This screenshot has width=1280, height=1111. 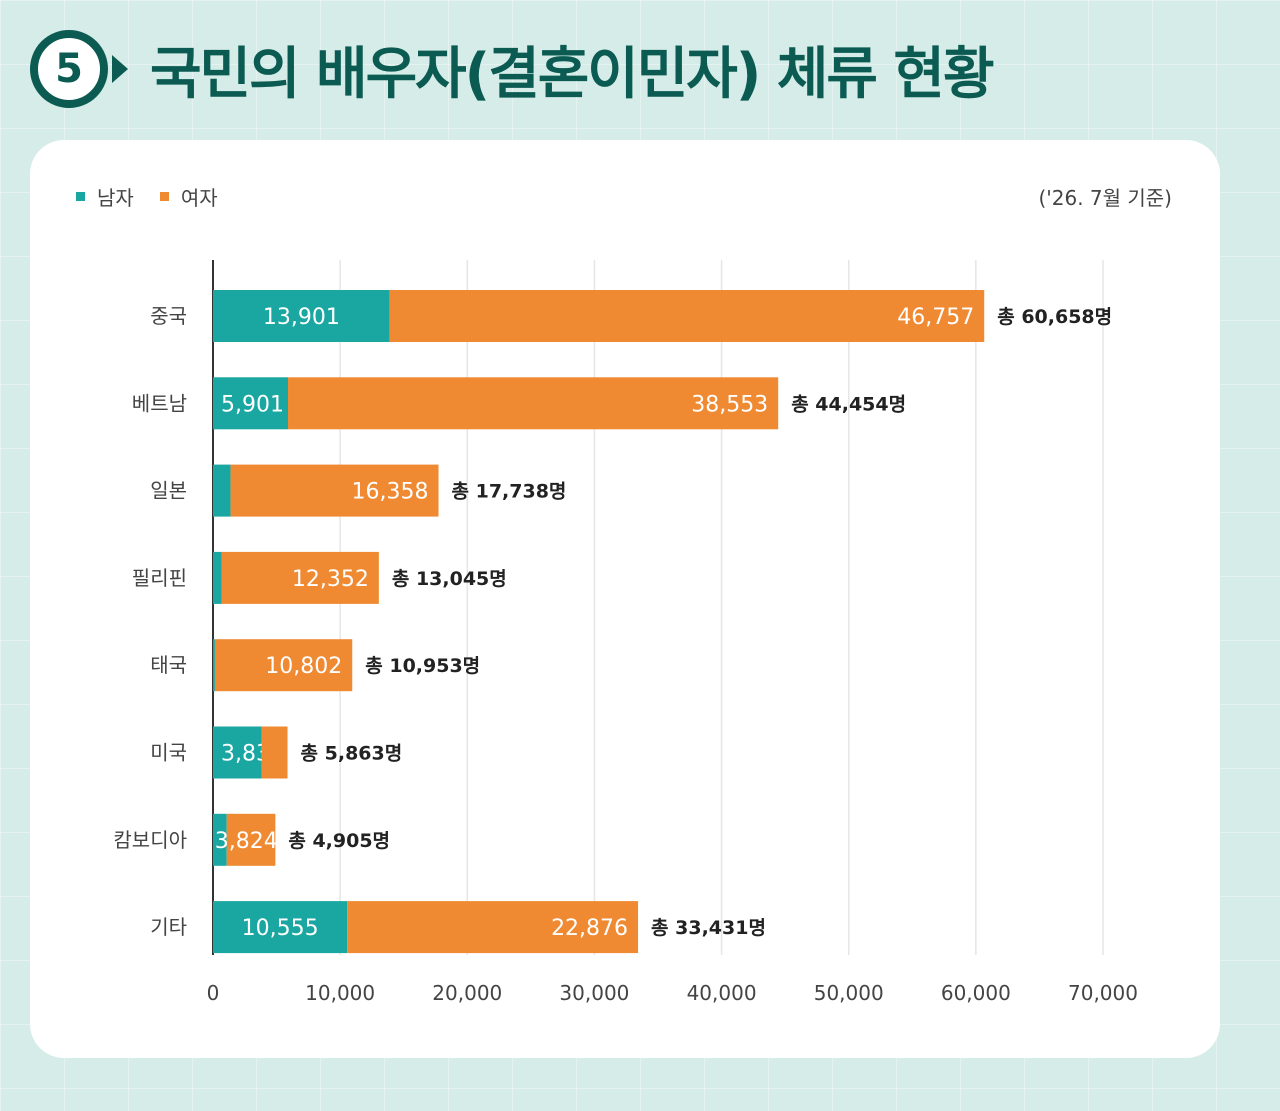 I want to click on reference-date-note: ('26. 7월 기준), so click(x=1105, y=198).